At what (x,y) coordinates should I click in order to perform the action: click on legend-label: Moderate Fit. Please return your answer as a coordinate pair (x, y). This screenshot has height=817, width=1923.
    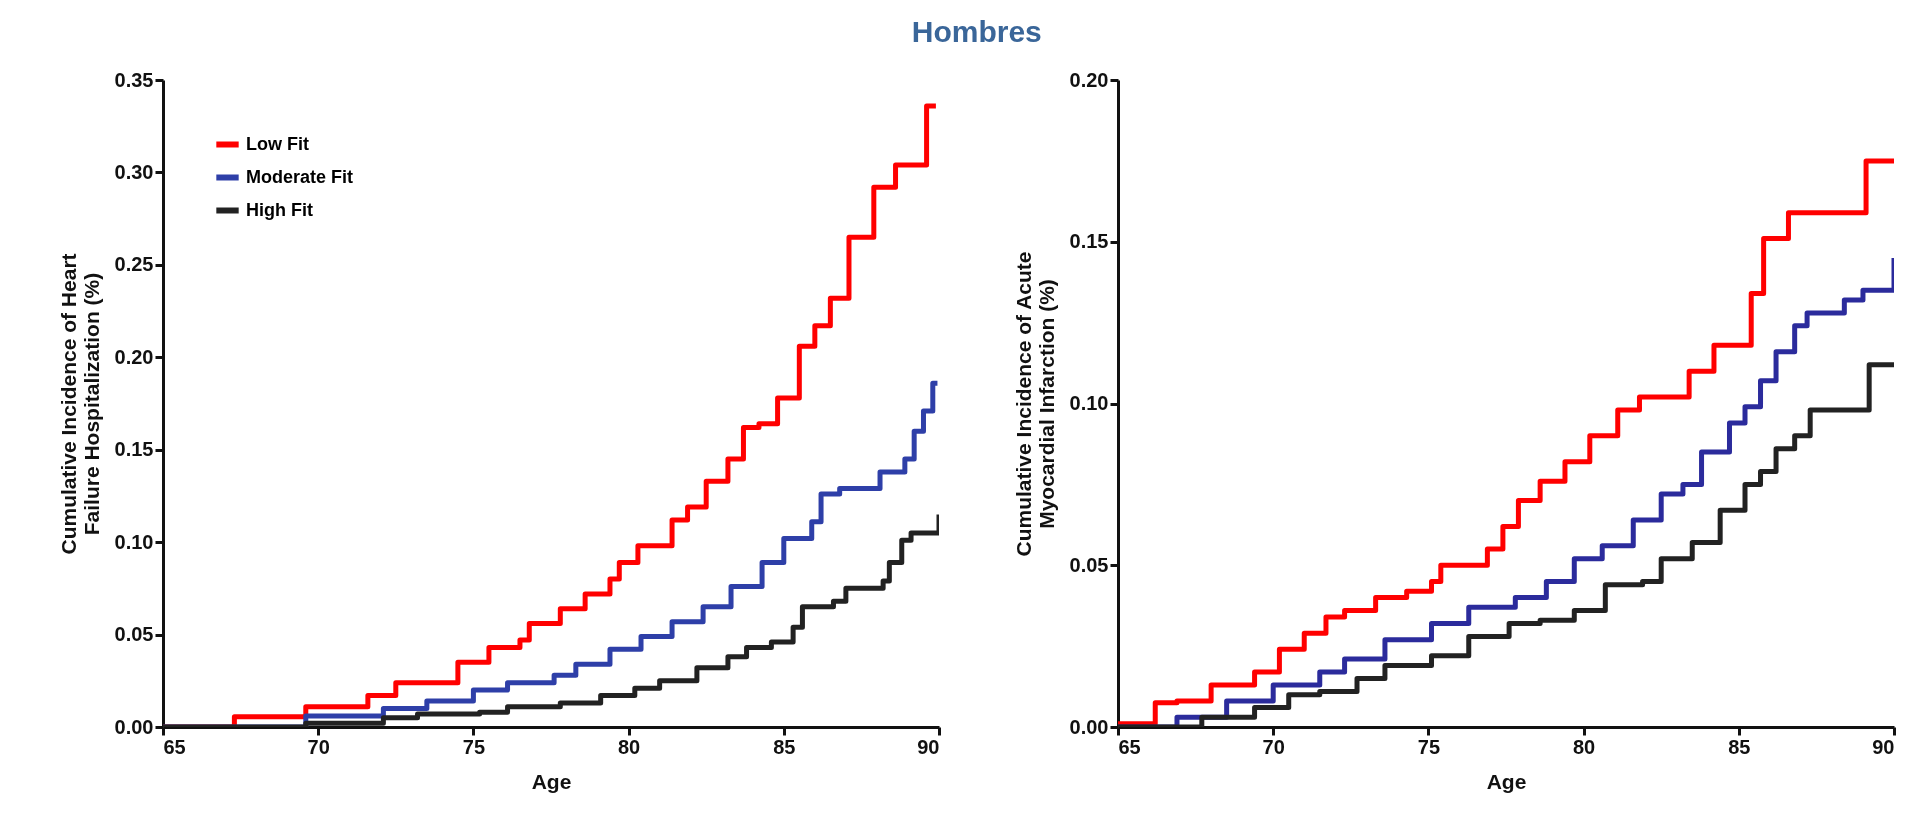
    Looking at the image, I should click on (300, 176).